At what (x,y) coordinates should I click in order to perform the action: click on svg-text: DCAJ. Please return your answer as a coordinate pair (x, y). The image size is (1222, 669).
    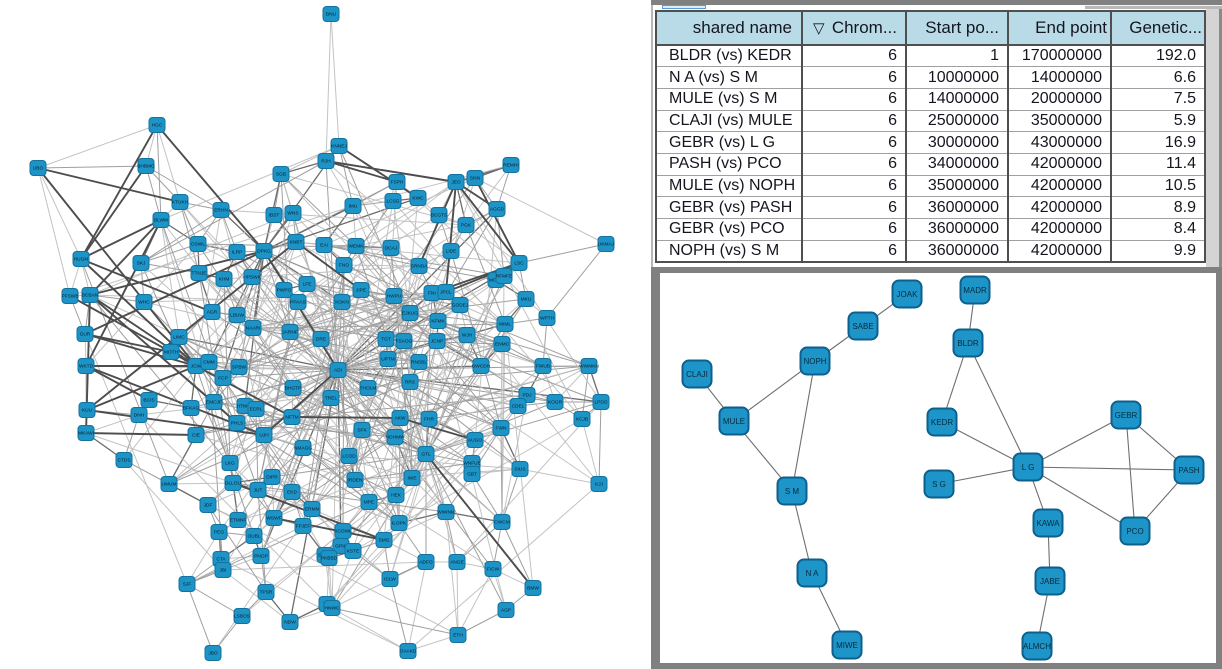
    Looking at the image, I should click on (391, 249).